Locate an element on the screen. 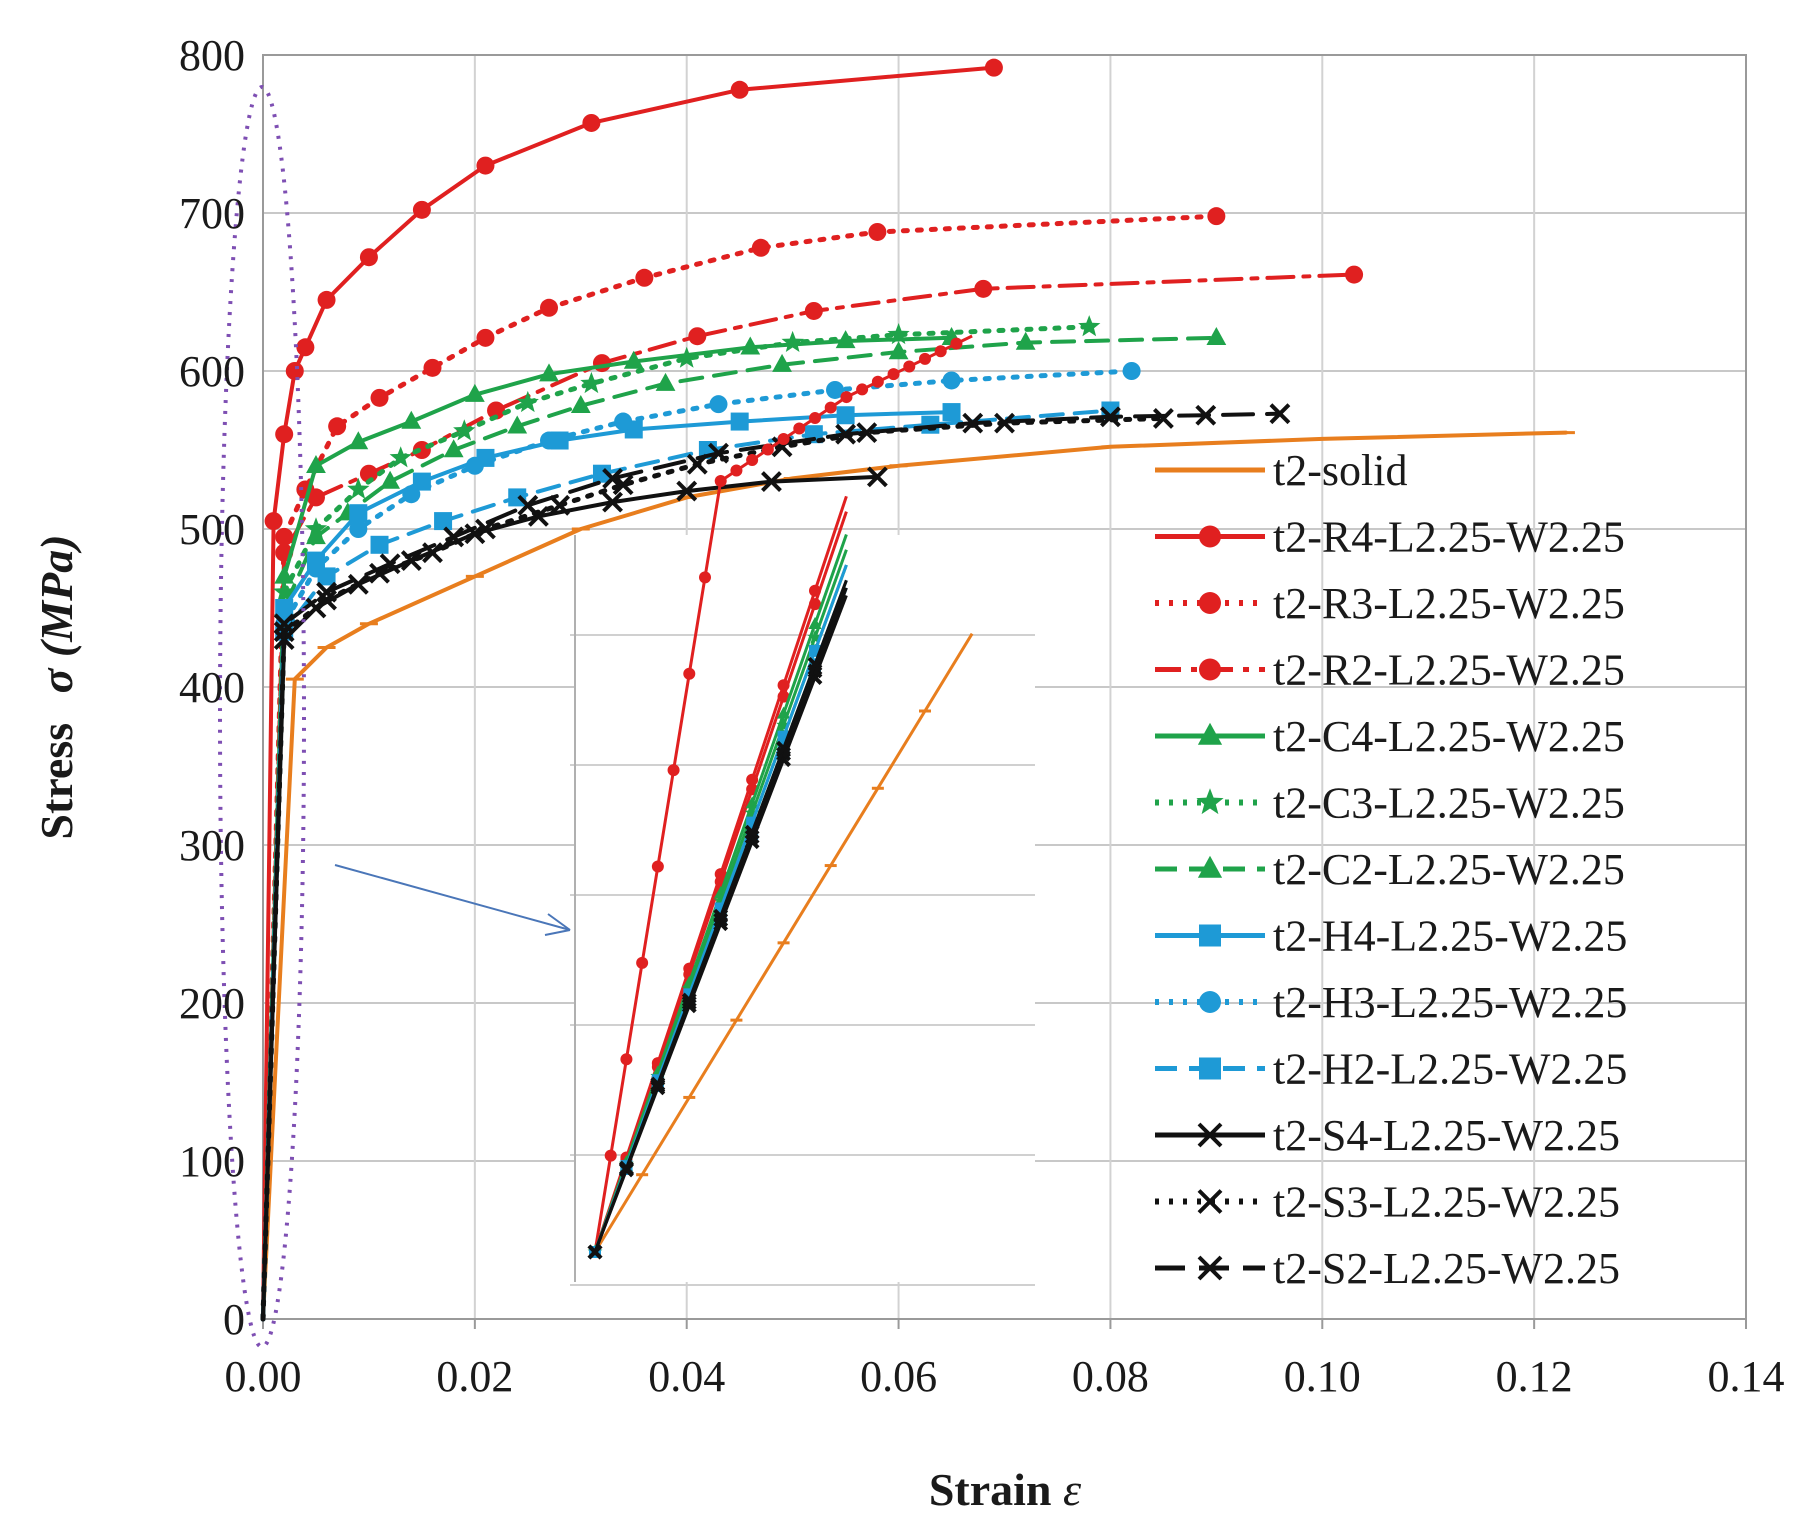  zoom-ellipse is located at coordinates (262, 717).